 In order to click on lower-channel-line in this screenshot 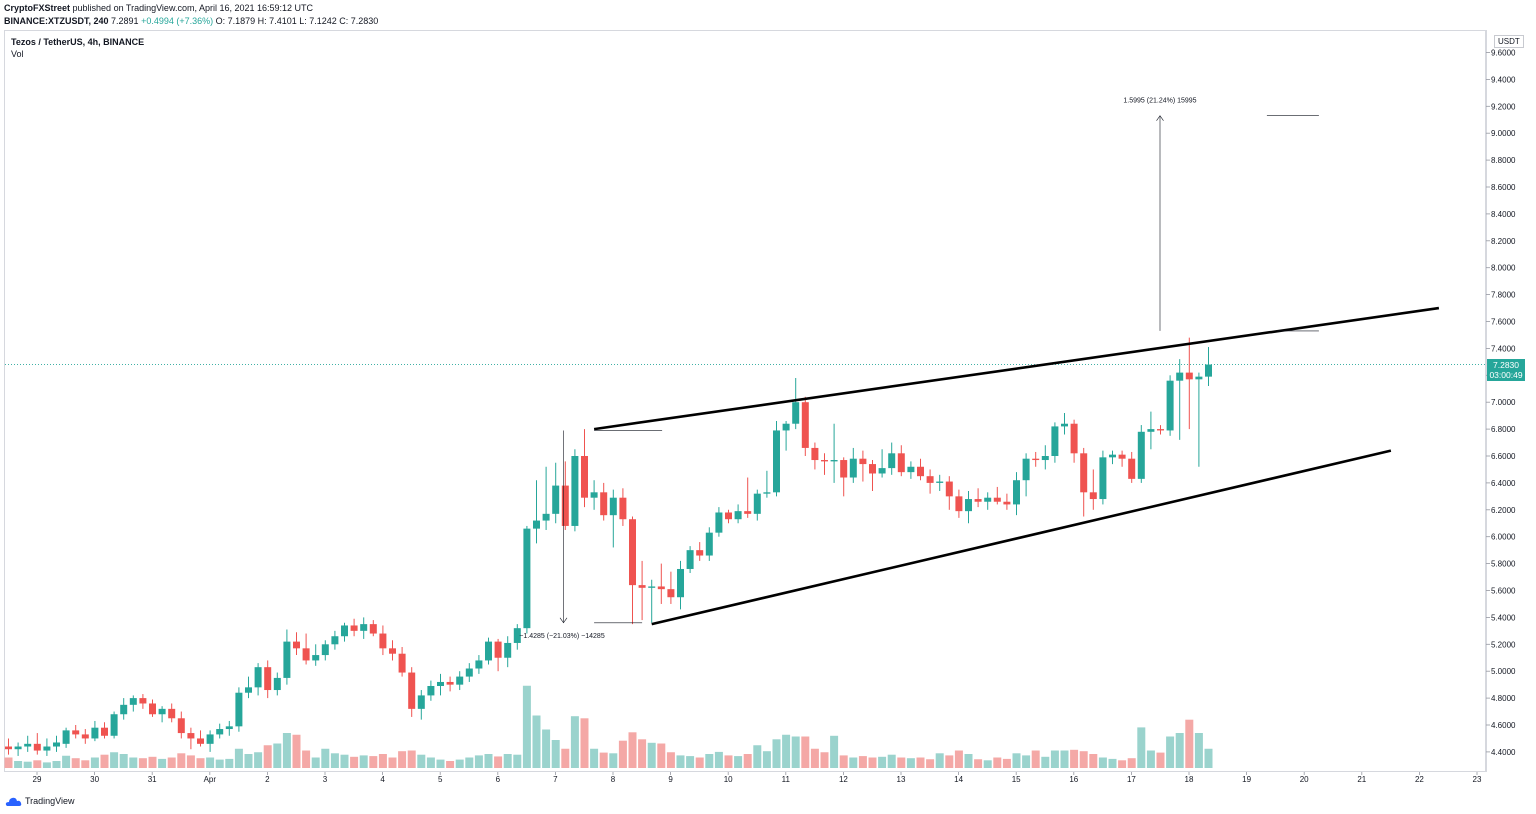, I will do `click(1021, 537)`.